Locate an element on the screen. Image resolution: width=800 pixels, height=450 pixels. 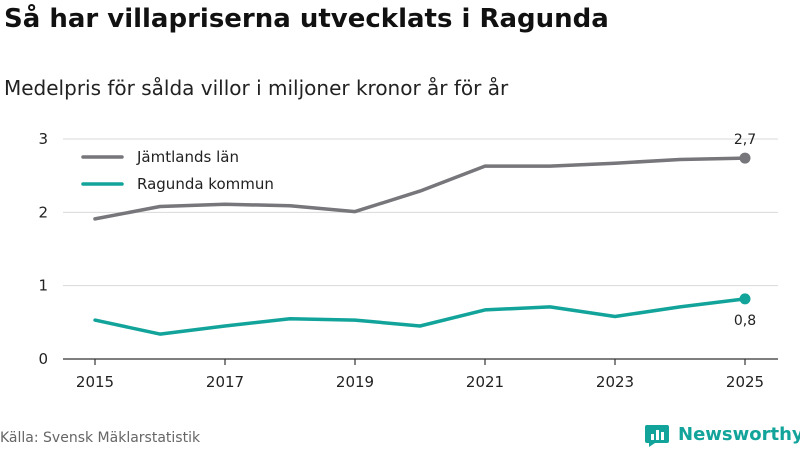
x-tick-label: 2019 is located at coordinates (355, 382).